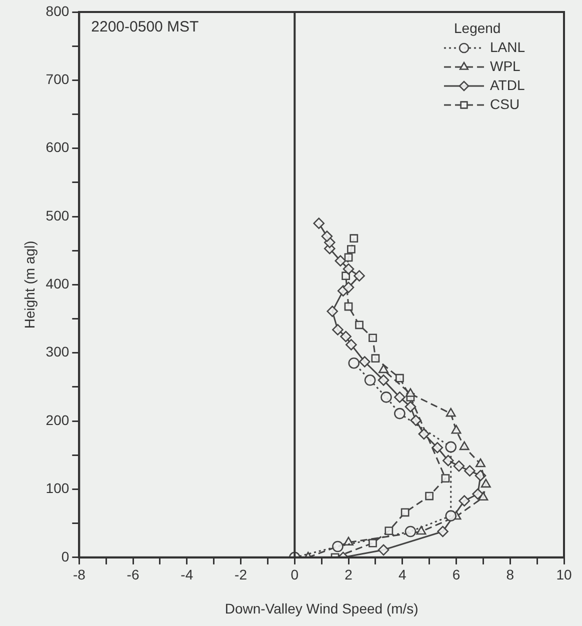 This screenshot has height=626, width=582. I want to click on x-tick-label: 0, so click(294, 574).